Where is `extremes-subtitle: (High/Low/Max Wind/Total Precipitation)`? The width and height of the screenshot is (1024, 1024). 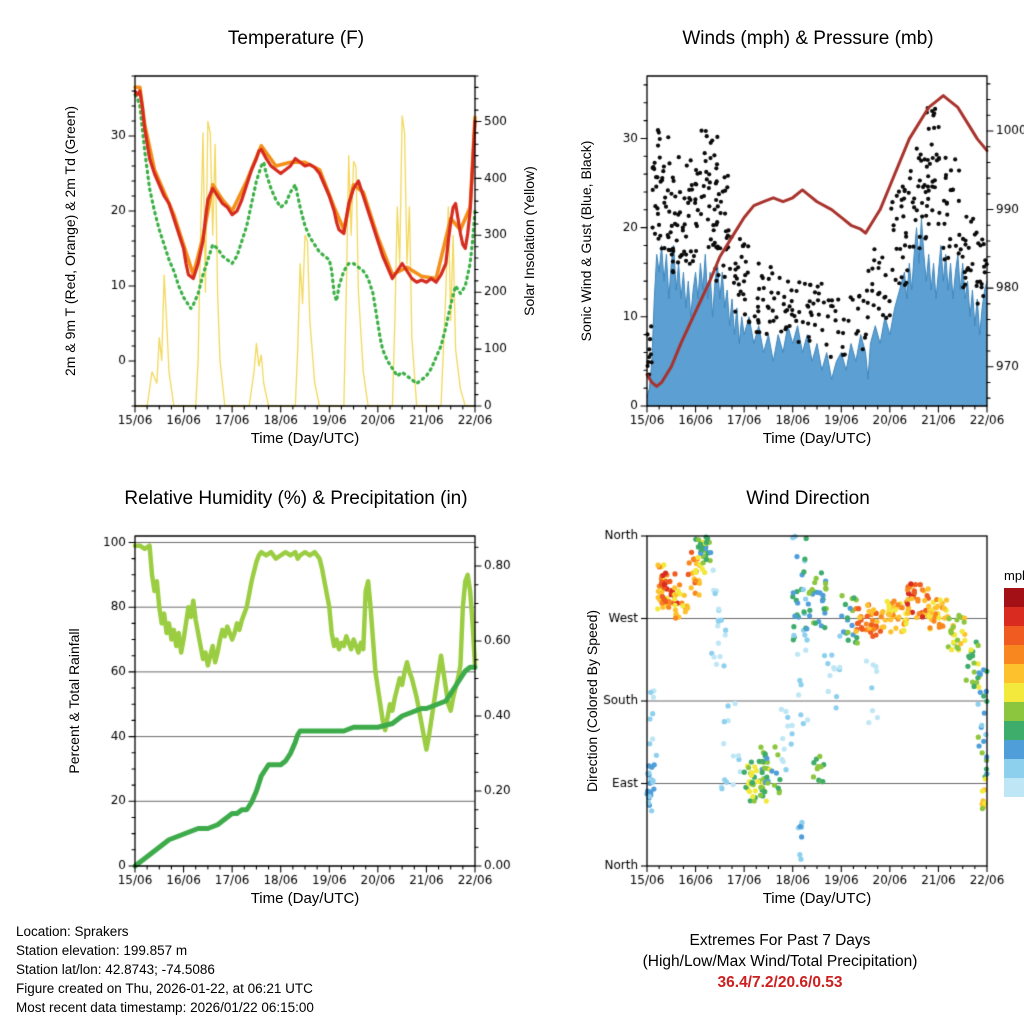
extremes-subtitle: (High/Low/Max Wind/Total Precipitation) is located at coordinates (780, 961).